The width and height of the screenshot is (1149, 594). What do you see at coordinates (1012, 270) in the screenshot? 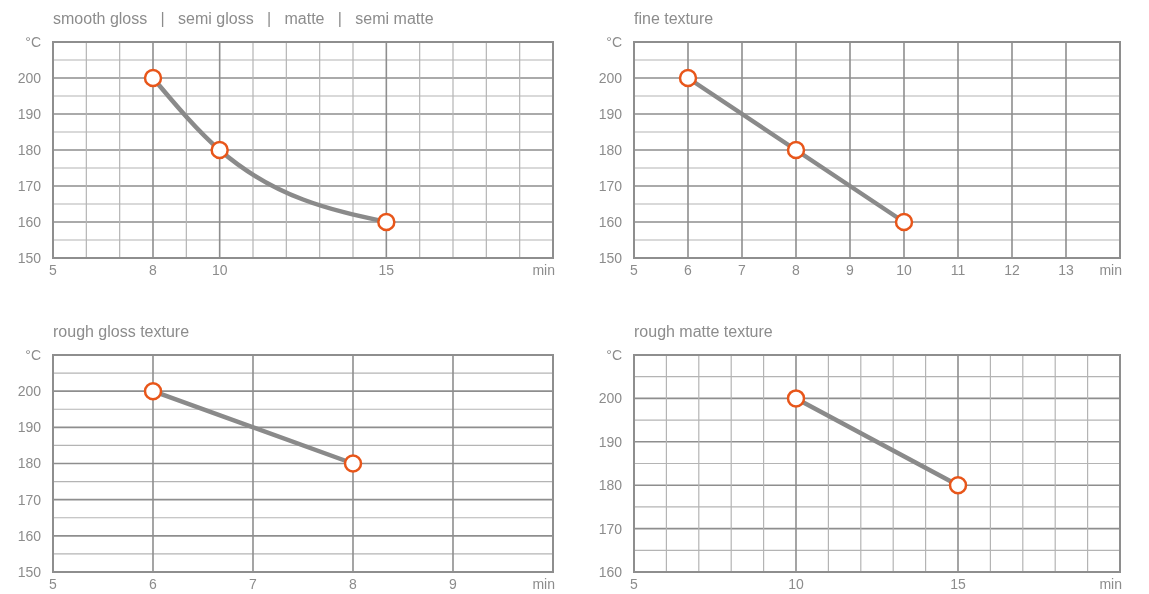
I see `x-tick-label: 12` at bounding box center [1012, 270].